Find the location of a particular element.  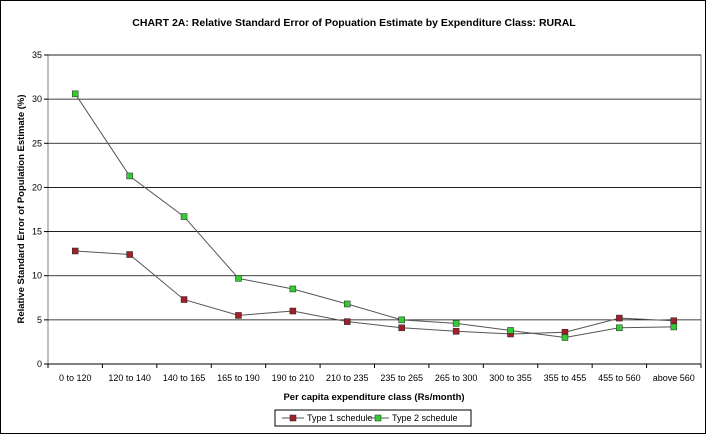

y-tick-label: 0 is located at coordinates (39, 364).